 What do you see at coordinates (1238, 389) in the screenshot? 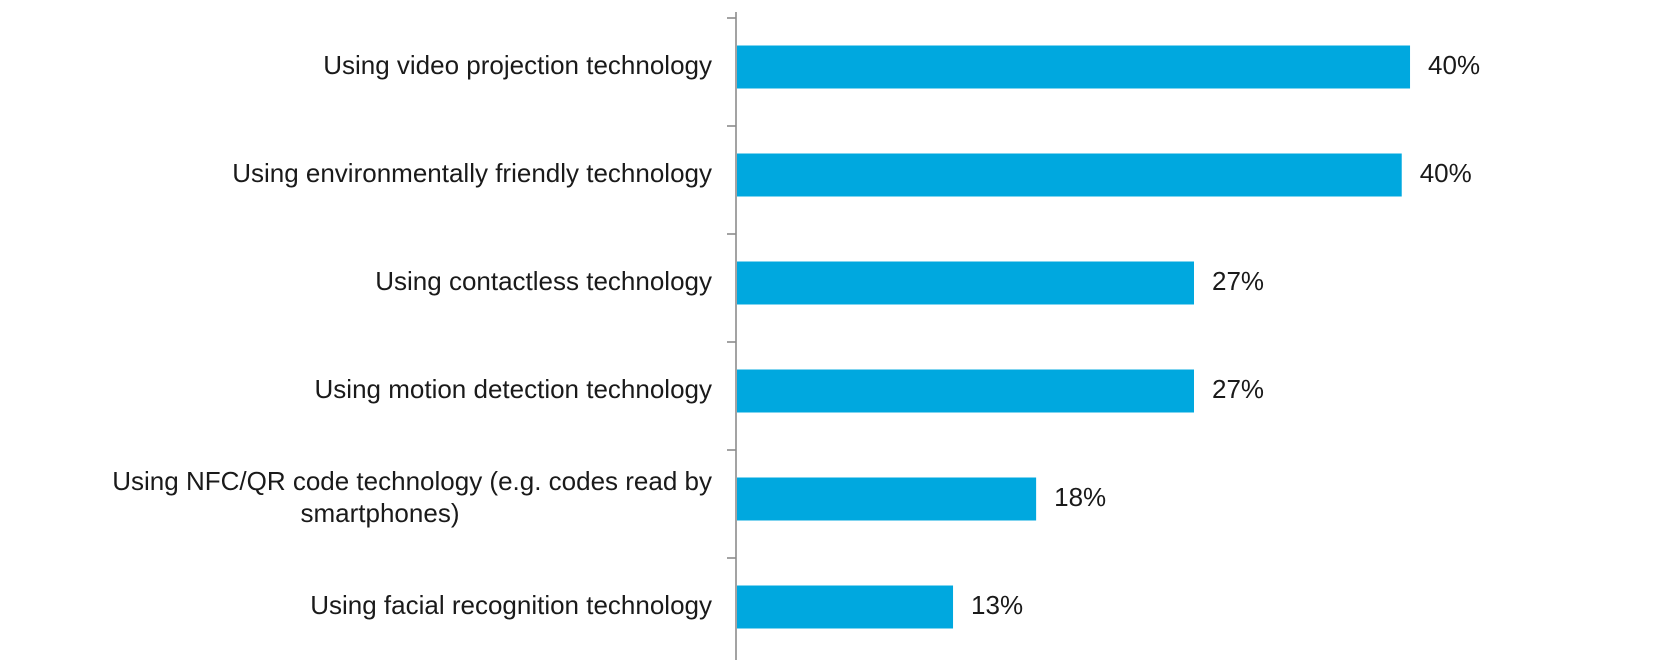
I see `value-label-4: 27%` at bounding box center [1238, 389].